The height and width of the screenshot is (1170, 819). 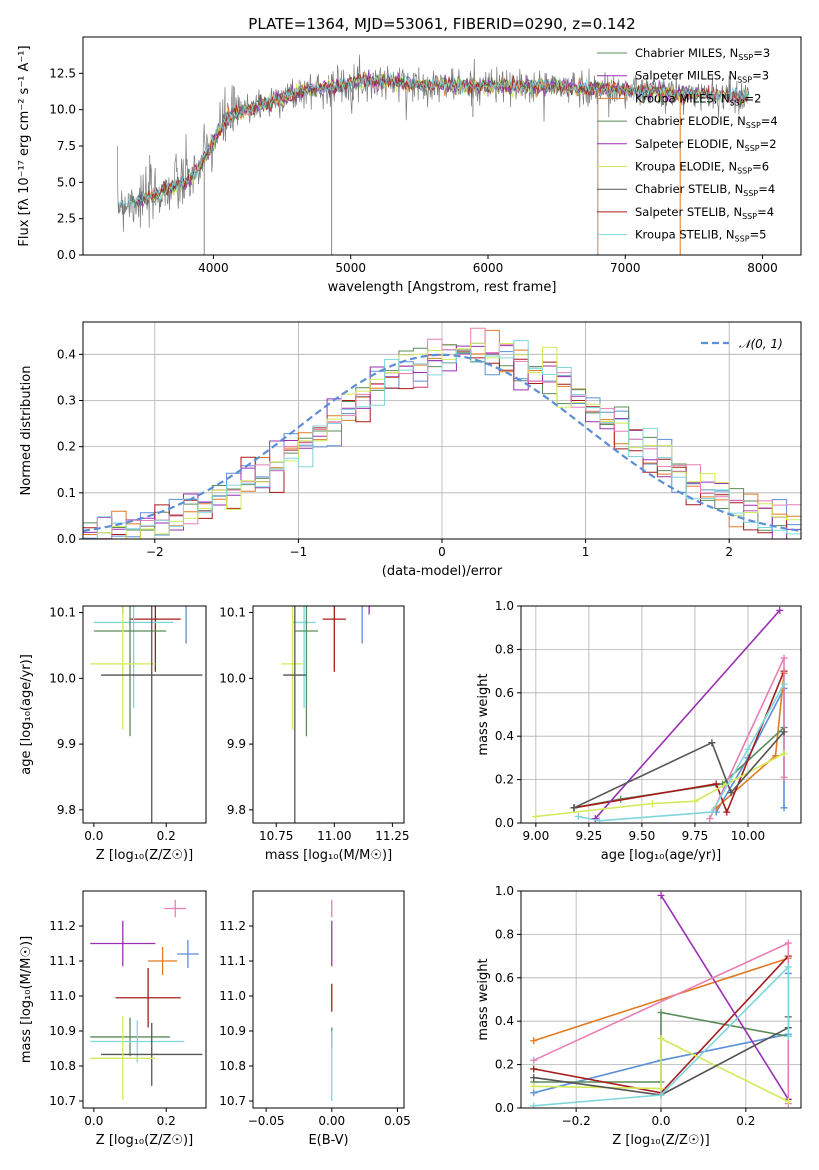 What do you see at coordinates (392, 836) in the screenshot?
I see `x-tick-label: 11.25` at bounding box center [392, 836].